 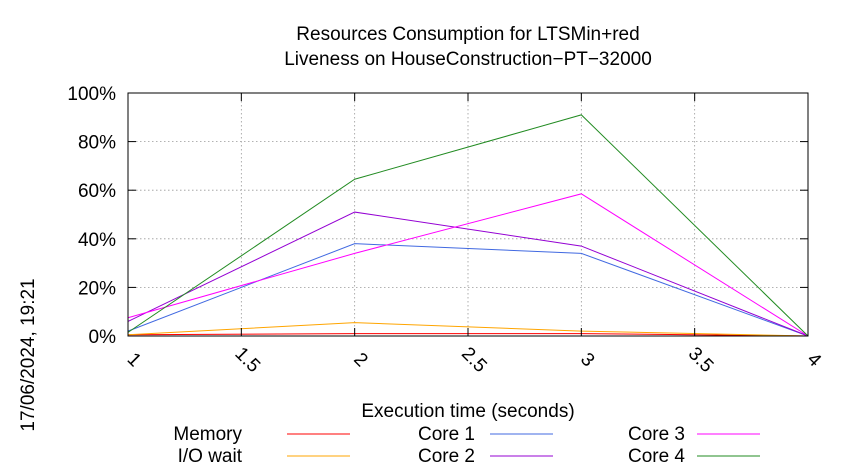 I want to click on legend-label: Core 3, so click(x=656, y=434).